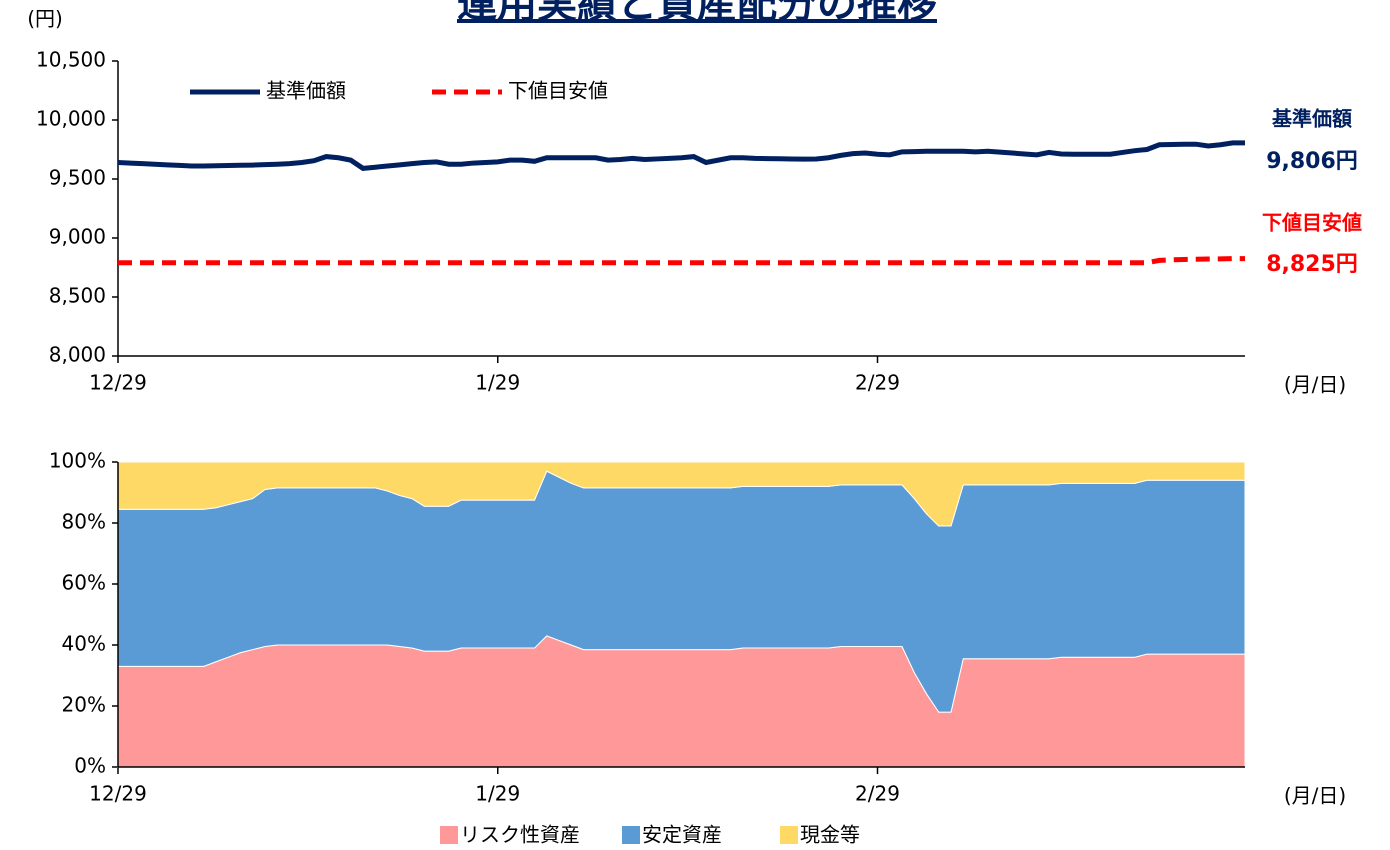 Image resolution: width=1390 pixels, height=850 pixels. What do you see at coordinates (71, 119) in the screenshot?
I see `y-tick-label: 10,000` at bounding box center [71, 119].